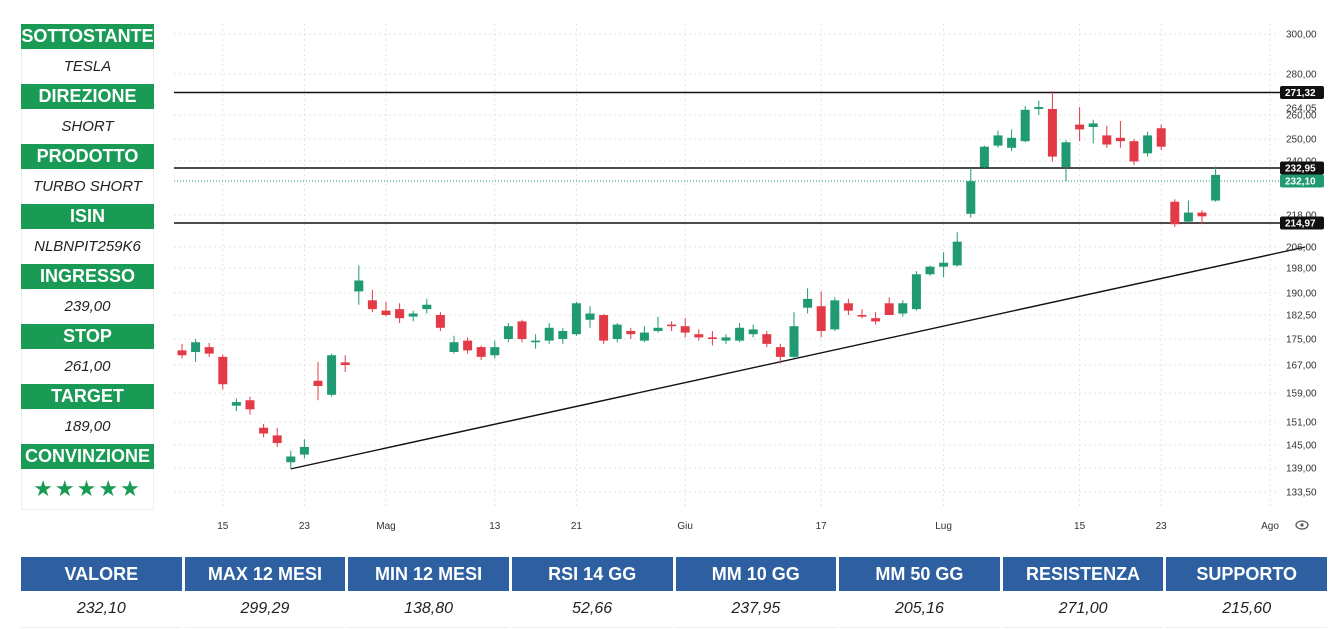  What do you see at coordinates (87, 216) in the screenshot?
I see `isin-label: ISIN` at bounding box center [87, 216].